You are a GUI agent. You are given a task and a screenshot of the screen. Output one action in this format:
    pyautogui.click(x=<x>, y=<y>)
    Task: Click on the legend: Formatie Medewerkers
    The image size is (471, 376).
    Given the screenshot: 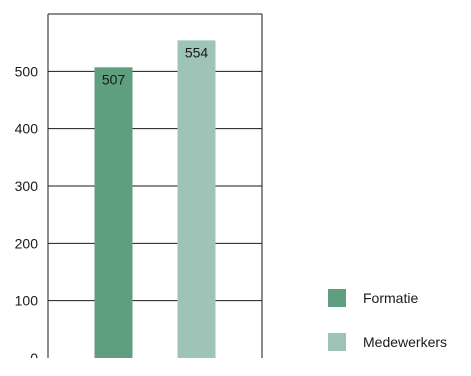 What is the action you would take?
    pyautogui.click(x=387, y=332)
    